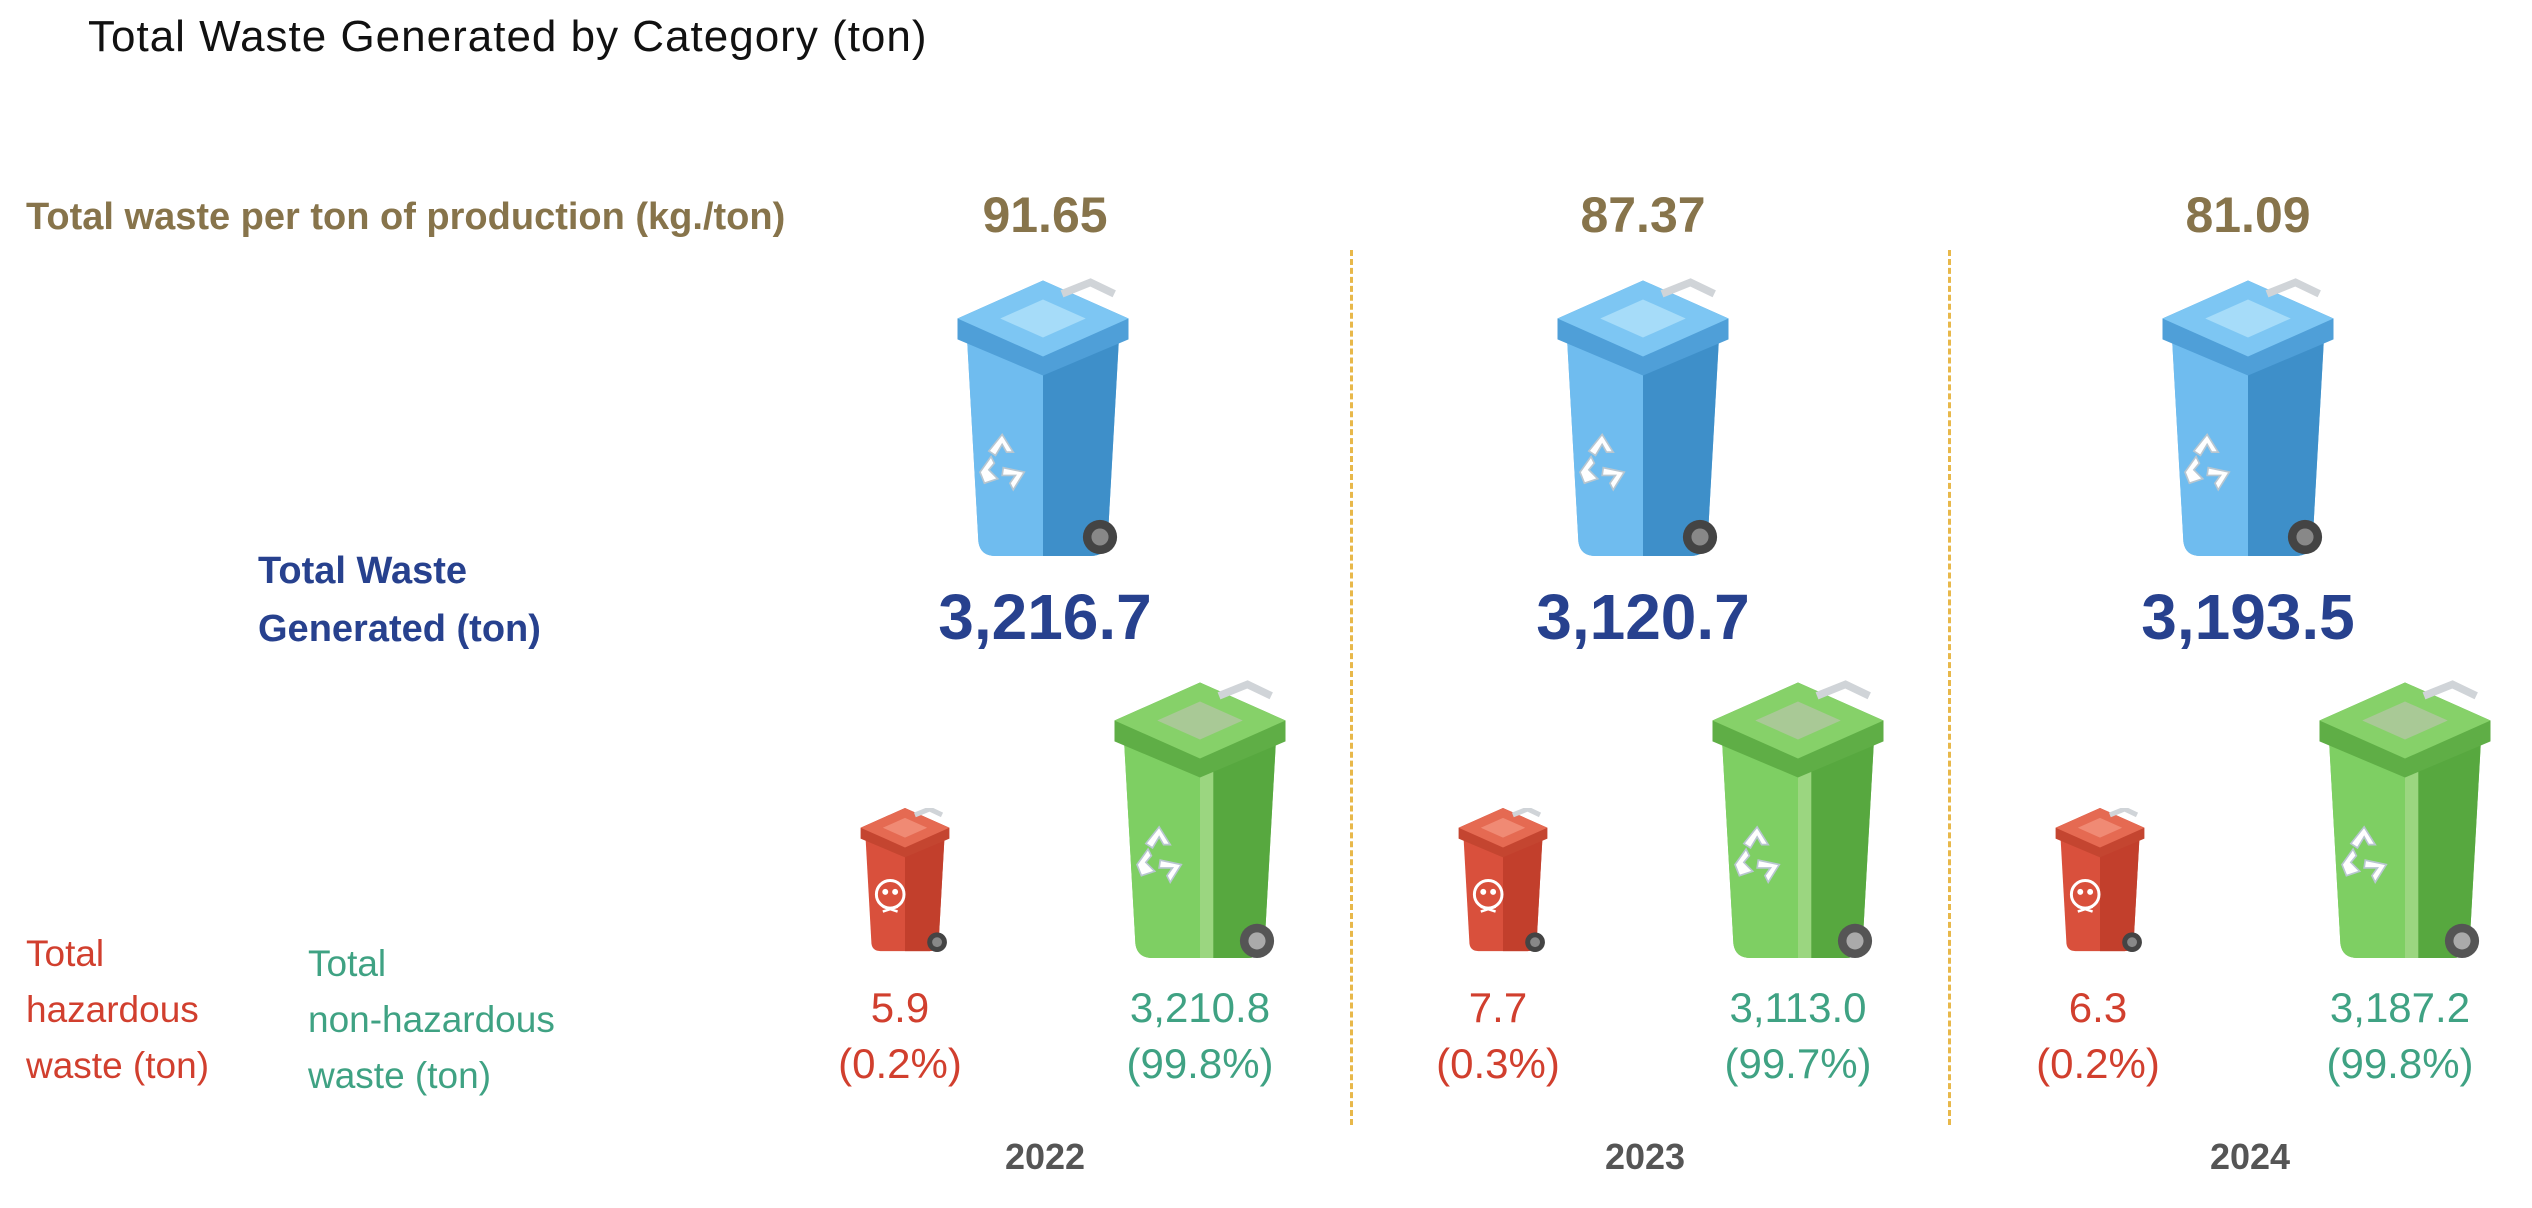  Describe the element at coordinates (1200, 1036) in the screenshot. I see `non-hazardous-value: 3,210.8 (99.8%)` at that location.